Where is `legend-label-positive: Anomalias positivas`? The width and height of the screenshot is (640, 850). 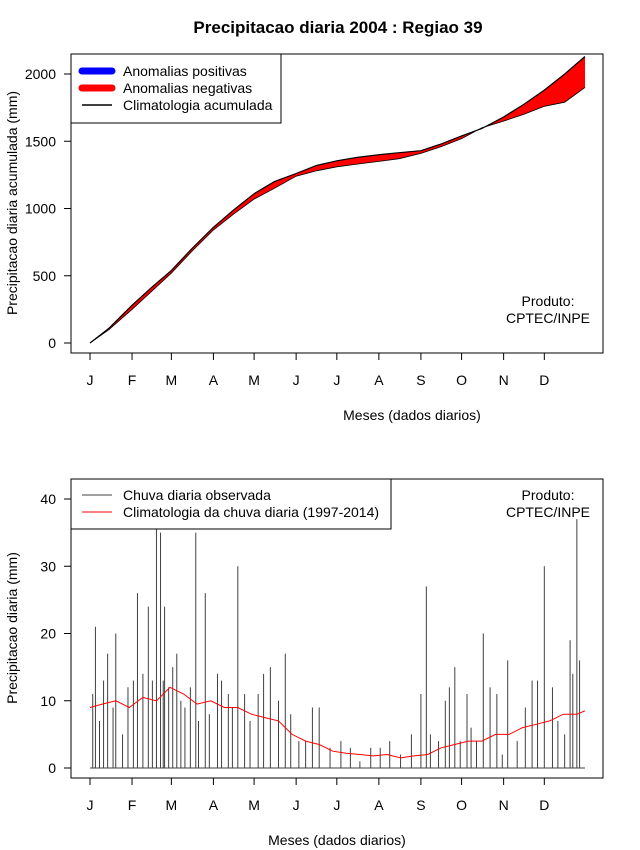 legend-label-positive: Anomalias positivas is located at coordinates (185, 71).